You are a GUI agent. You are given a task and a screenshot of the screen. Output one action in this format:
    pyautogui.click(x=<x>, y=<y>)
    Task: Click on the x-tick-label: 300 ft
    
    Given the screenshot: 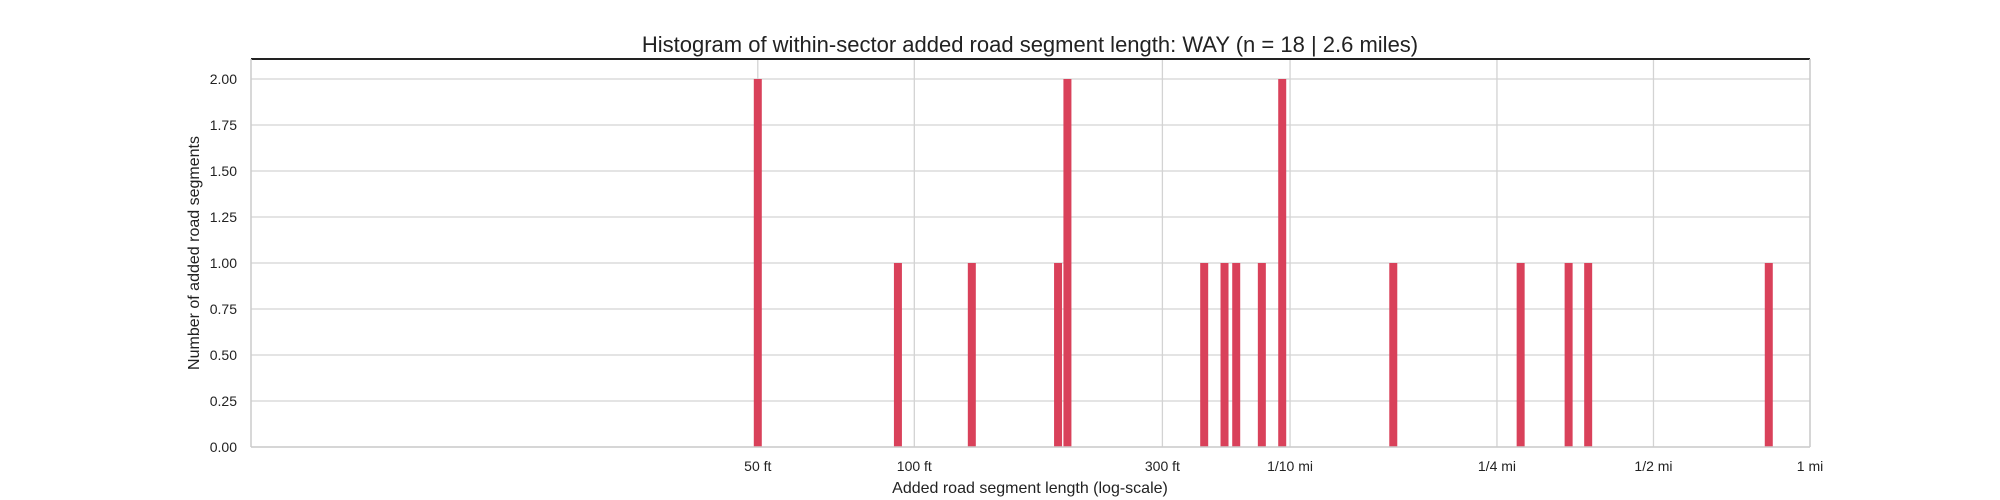 What is the action you would take?
    pyautogui.click(x=1162, y=466)
    